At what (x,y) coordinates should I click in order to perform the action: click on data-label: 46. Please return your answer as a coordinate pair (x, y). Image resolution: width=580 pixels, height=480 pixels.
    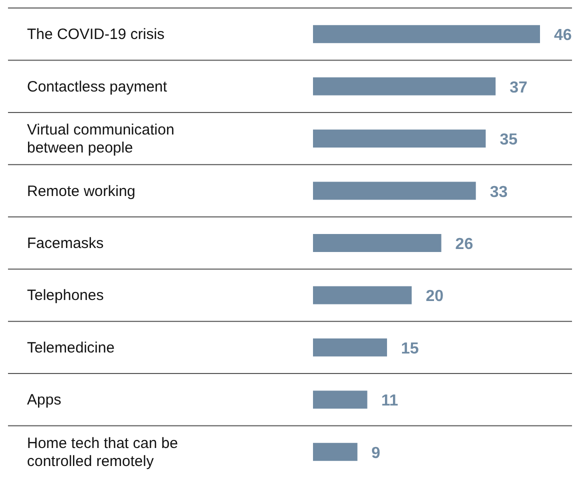
    Looking at the image, I should click on (563, 35).